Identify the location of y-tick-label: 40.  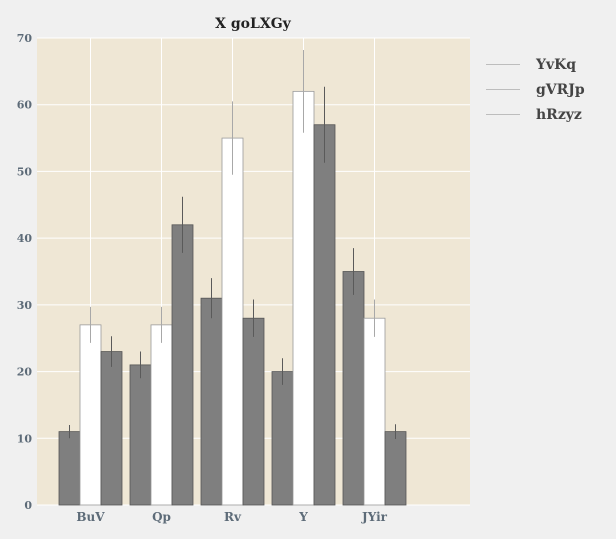
(25, 238).